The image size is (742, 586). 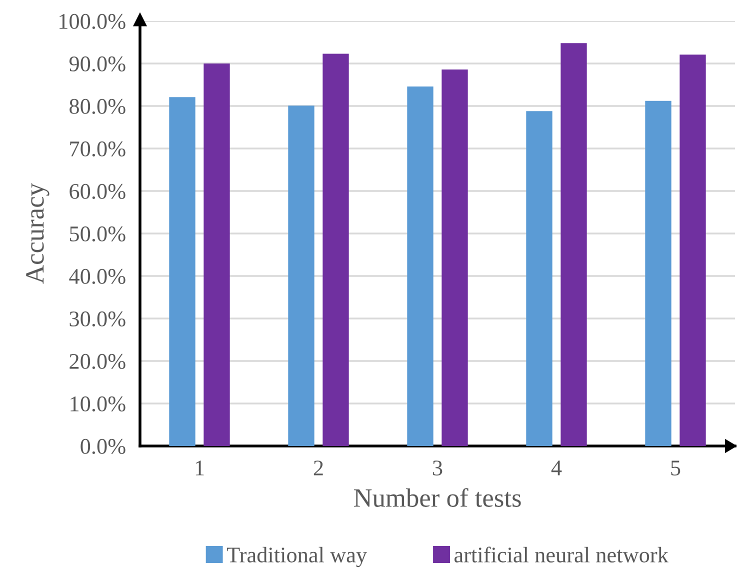 I want to click on x-axis-title: Number of tests, so click(x=437, y=497).